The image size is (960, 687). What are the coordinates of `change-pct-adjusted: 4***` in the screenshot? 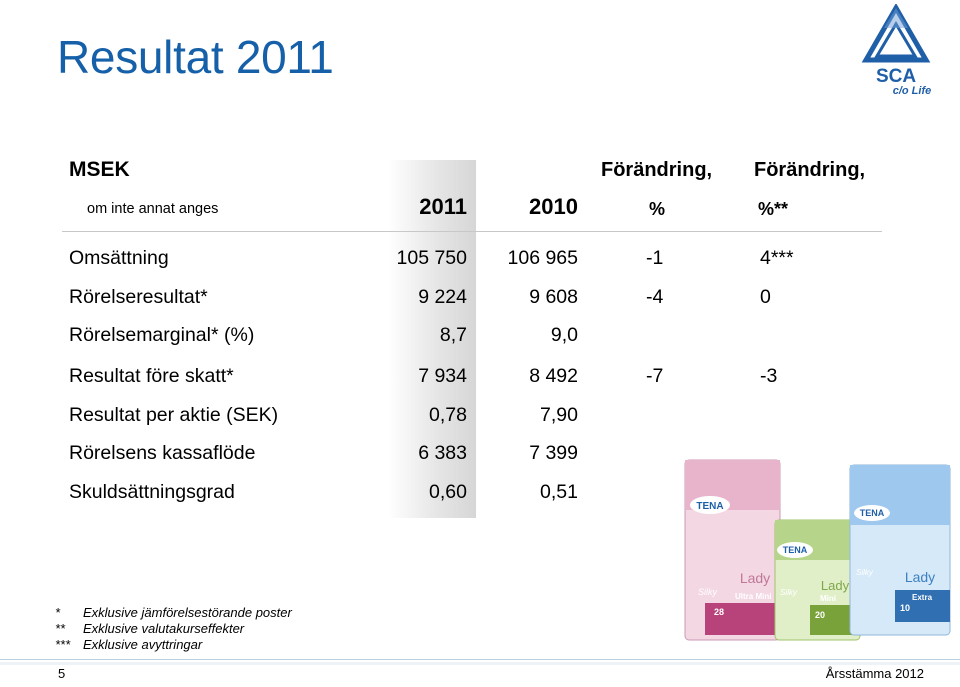 It's located at (777, 258).